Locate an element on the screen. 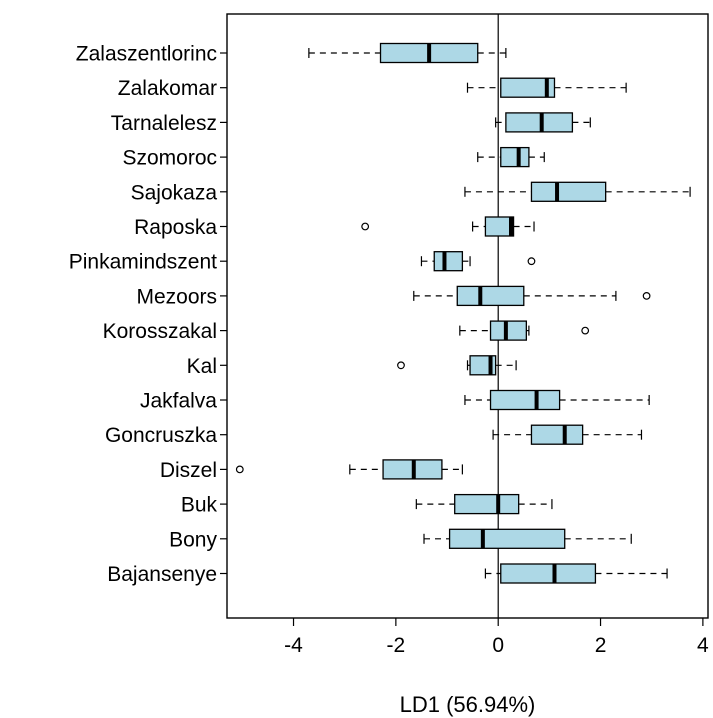 The height and width of the screenshot is (718, 713). x-tick-label: 4 is located at coordinates (703, 645).